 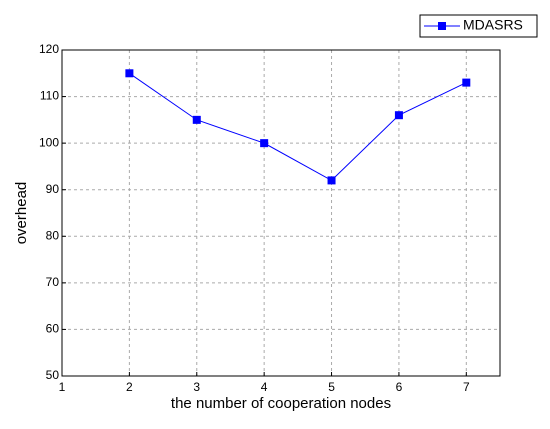 What do you see at coordinates (53, 235) in the screenshot?
I see `y-tick-label: 80` at bounding box center [53, 235].